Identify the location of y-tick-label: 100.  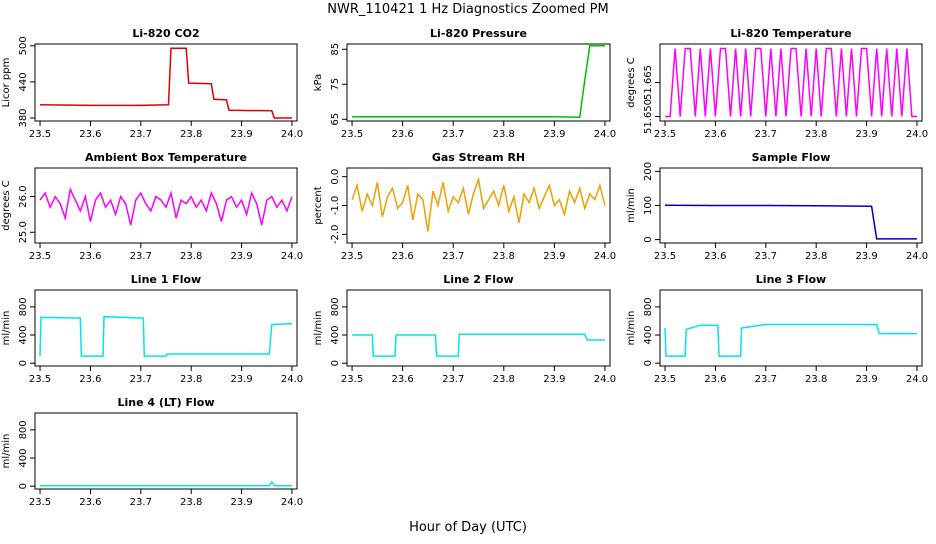
(648, 205).